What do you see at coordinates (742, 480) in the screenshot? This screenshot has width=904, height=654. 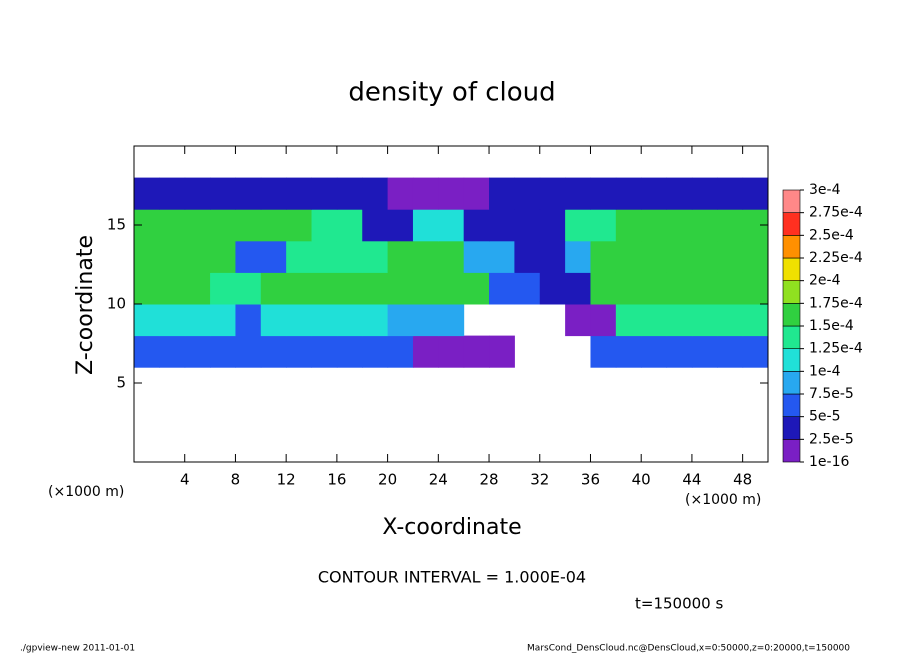 I see `x-tick-label: 48` at bounding box center [742, 480].